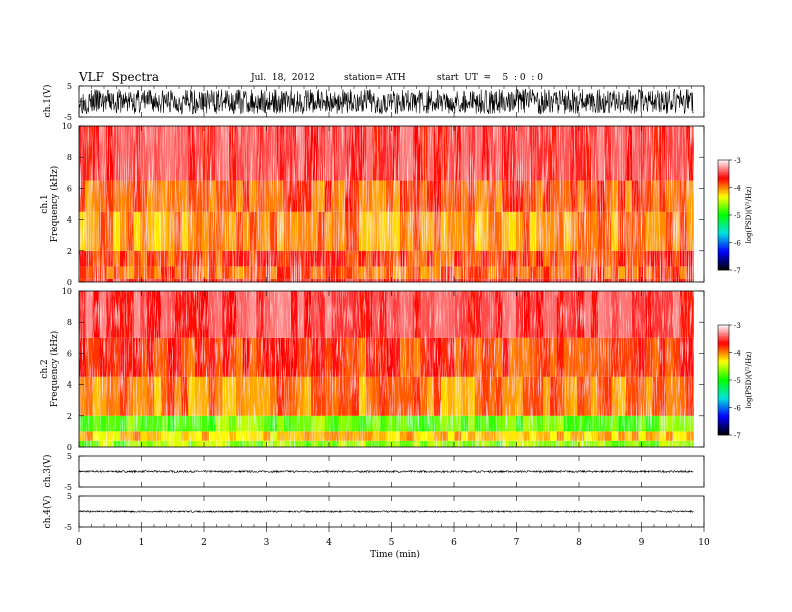  What do you see at coordinates (737, 409) in the screenshot?
I see `colorbar-tick-label: -6` at bounding box center [737, 409].